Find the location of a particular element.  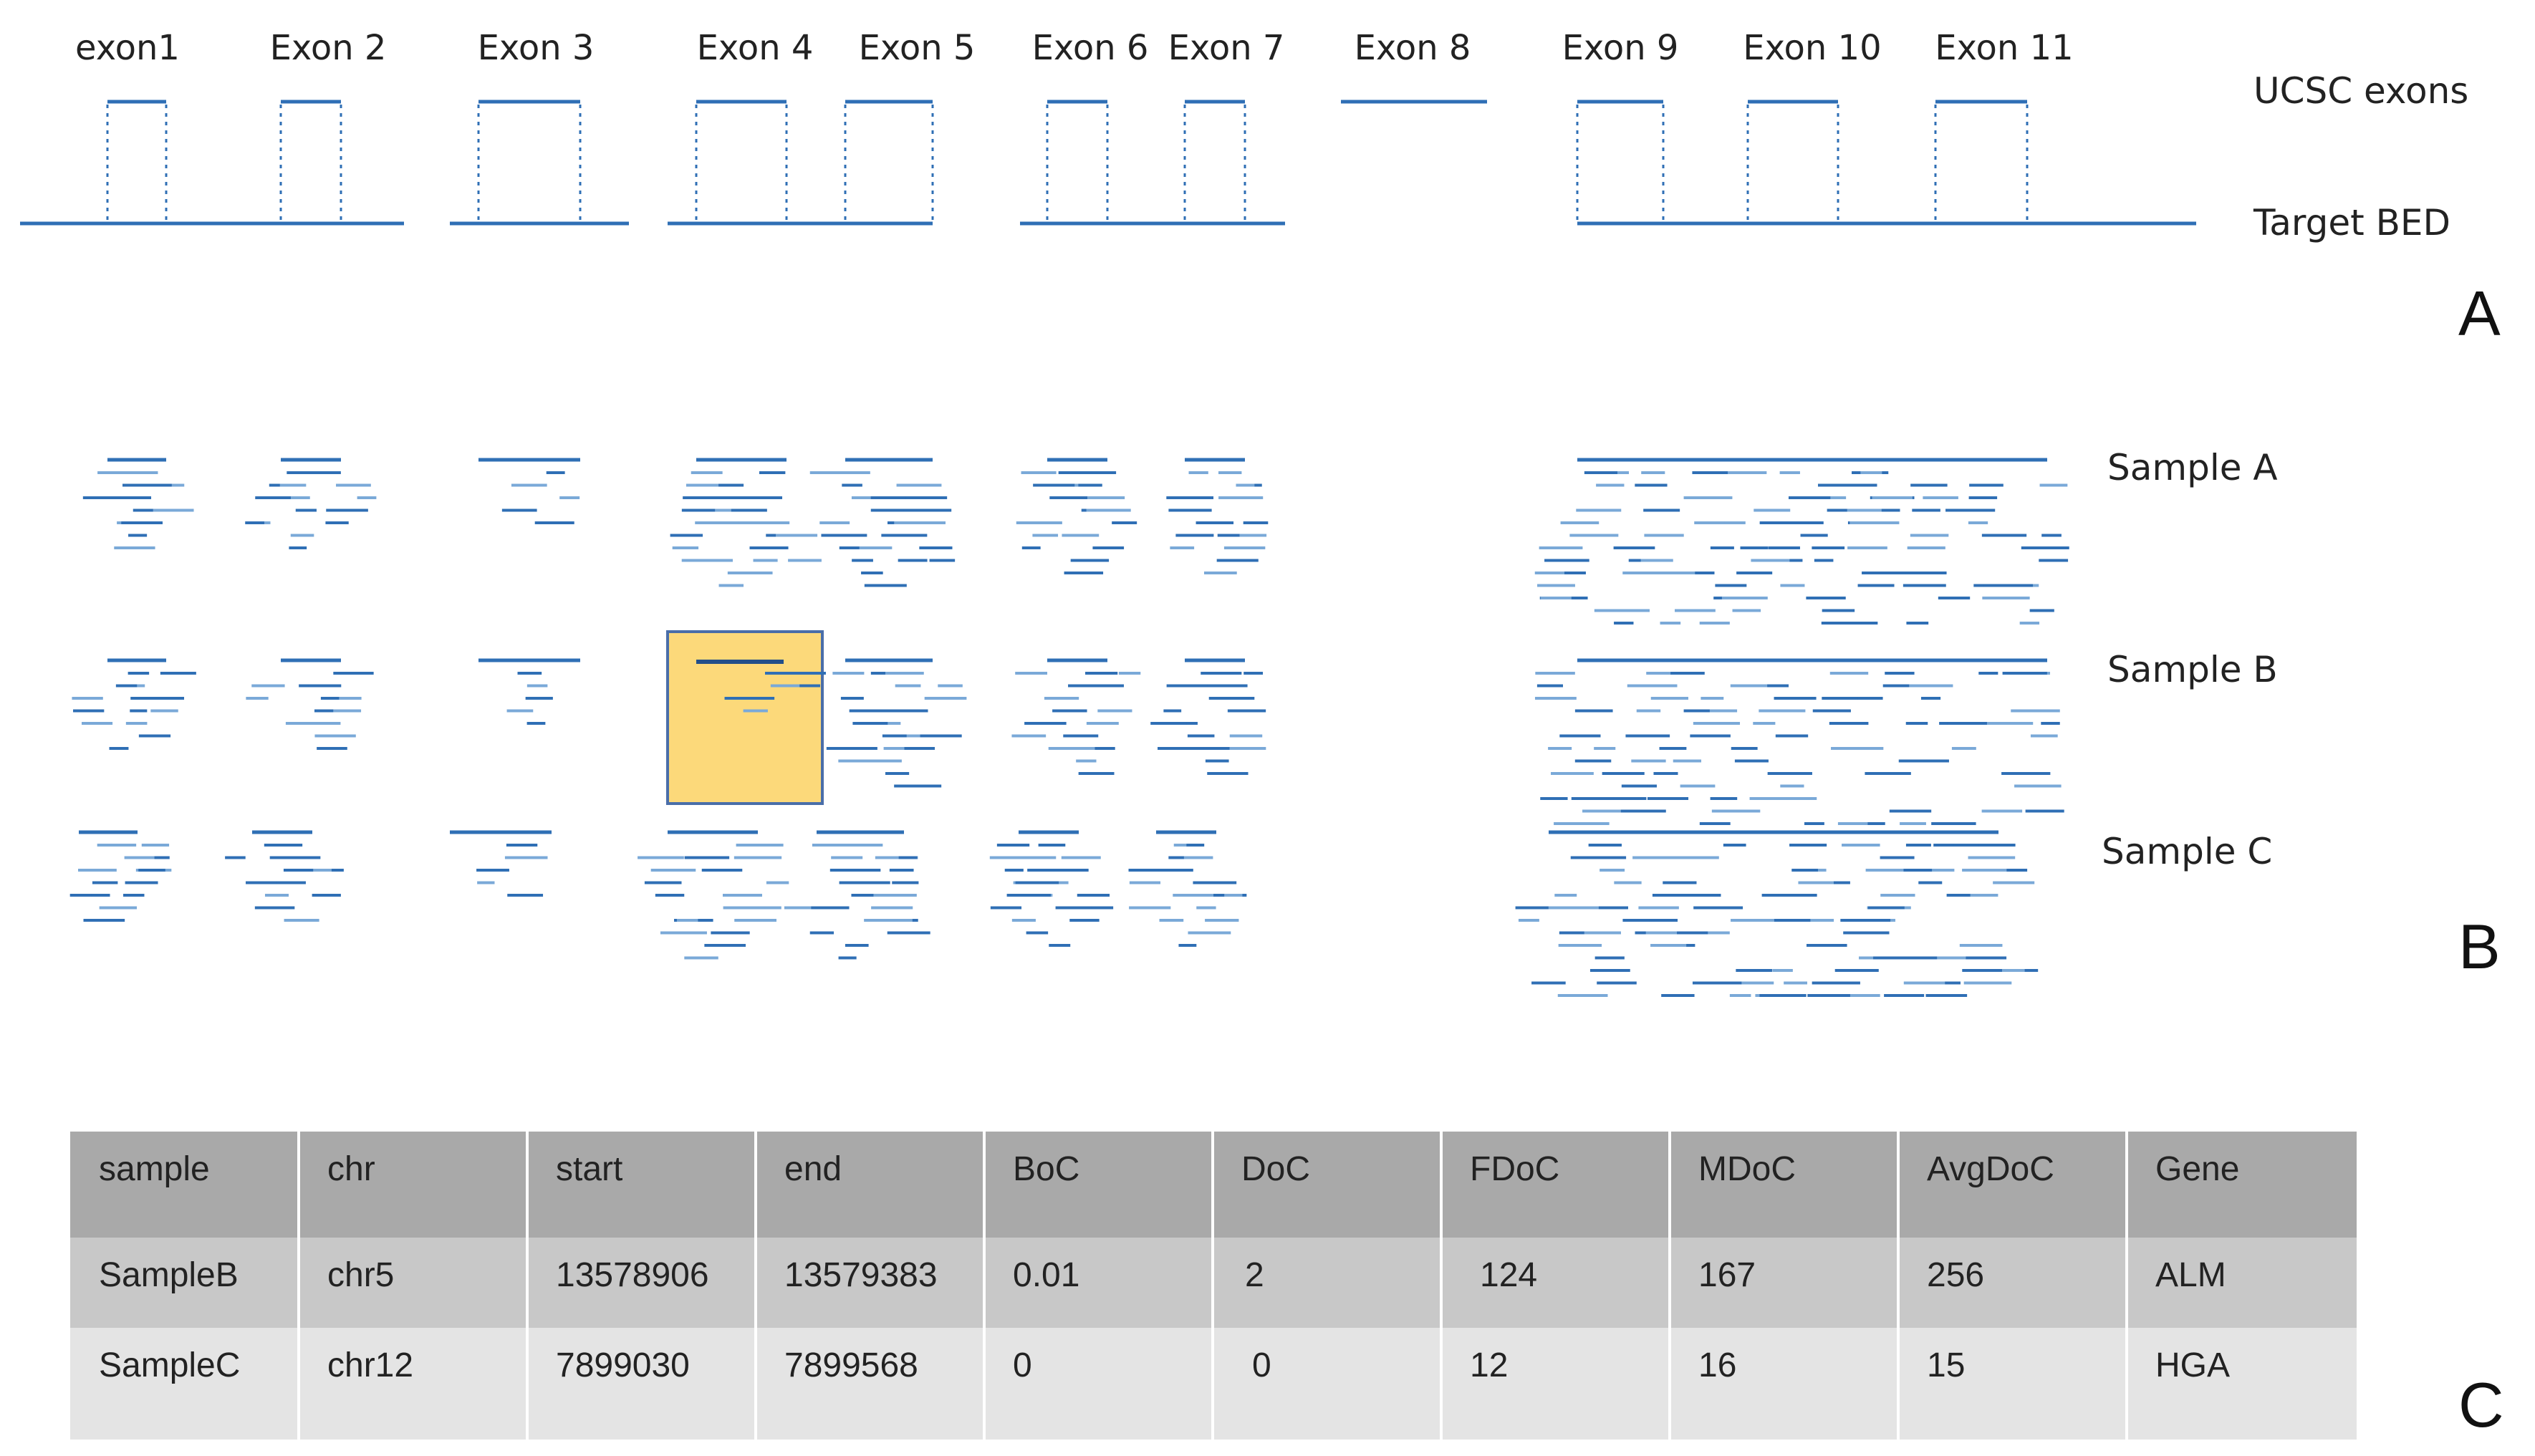

exon-label-11: Exon 11 is located at coordinates (2004, 48).